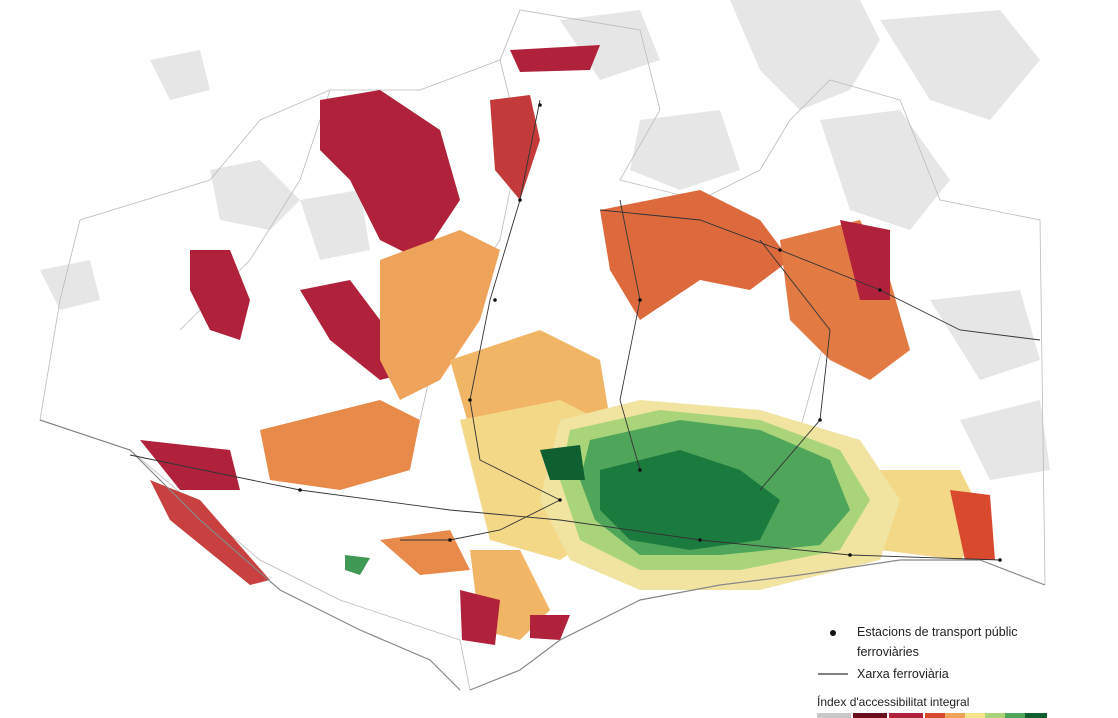 The height and width of the screenshot is (718, 1118). Describe the element at coordinates (893, 702) in the screenshot. I see `legend-index-title: Índex d'accessibilitat integral` at that location.